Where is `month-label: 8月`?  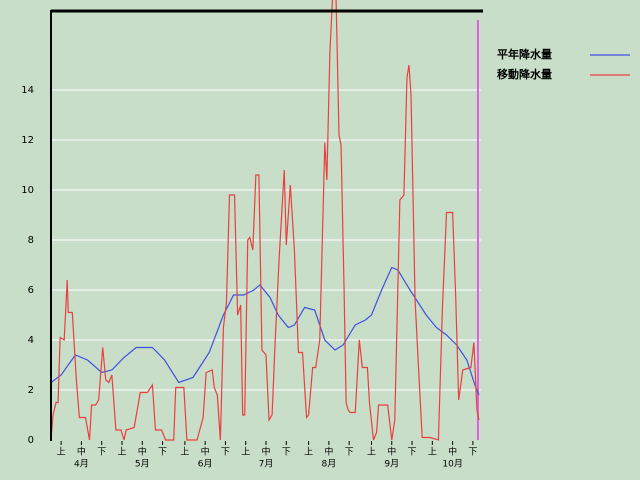 month-label: 8月 is located at coordinates (329, 464).